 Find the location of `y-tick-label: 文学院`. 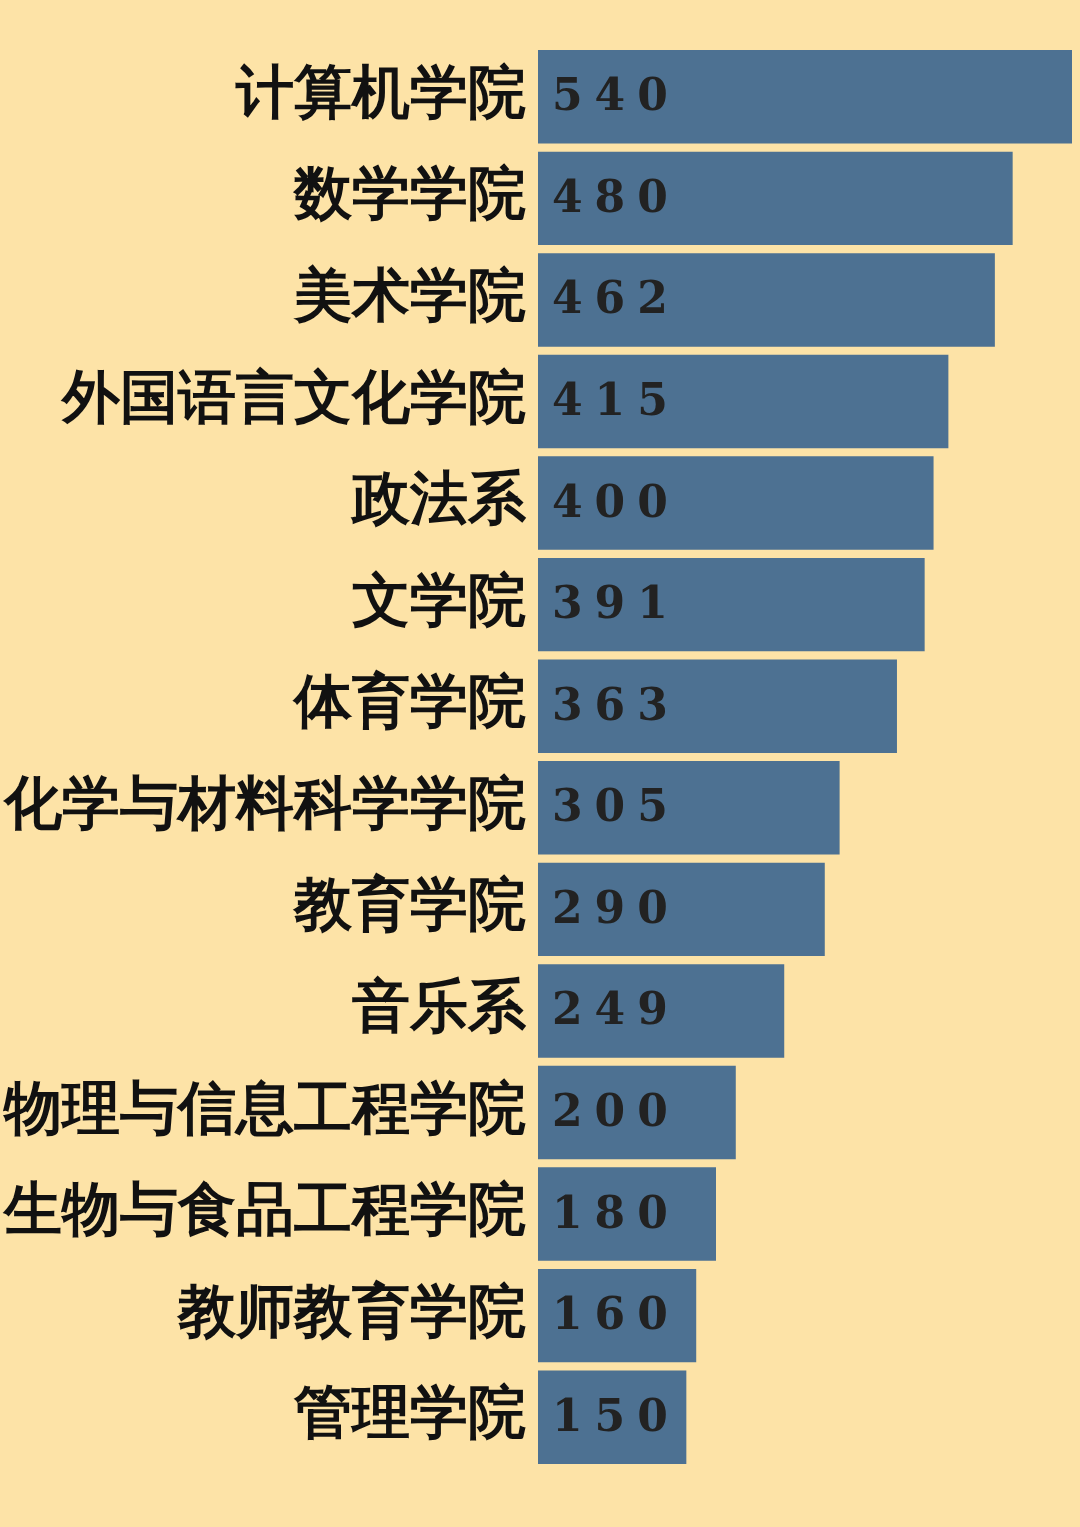

y-tick-label: 文学院 is located at coordinates (439, 599).